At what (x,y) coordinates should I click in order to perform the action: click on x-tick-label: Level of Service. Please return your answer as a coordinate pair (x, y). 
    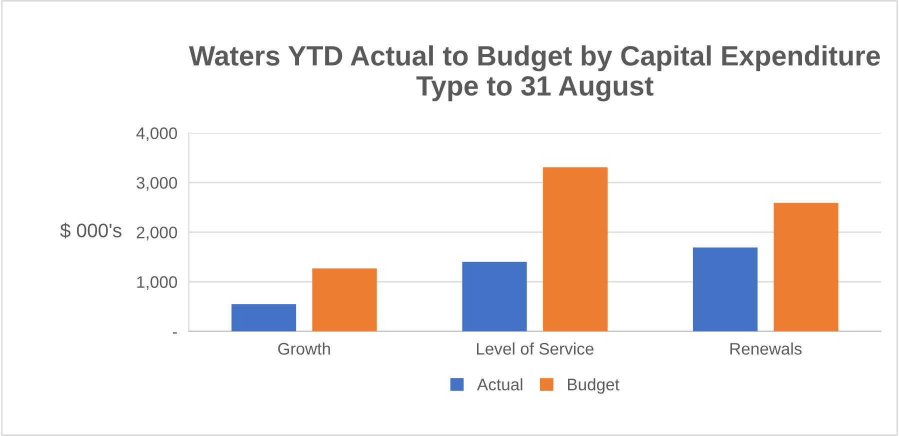
    Looking at the image, I should click on (535, 348).